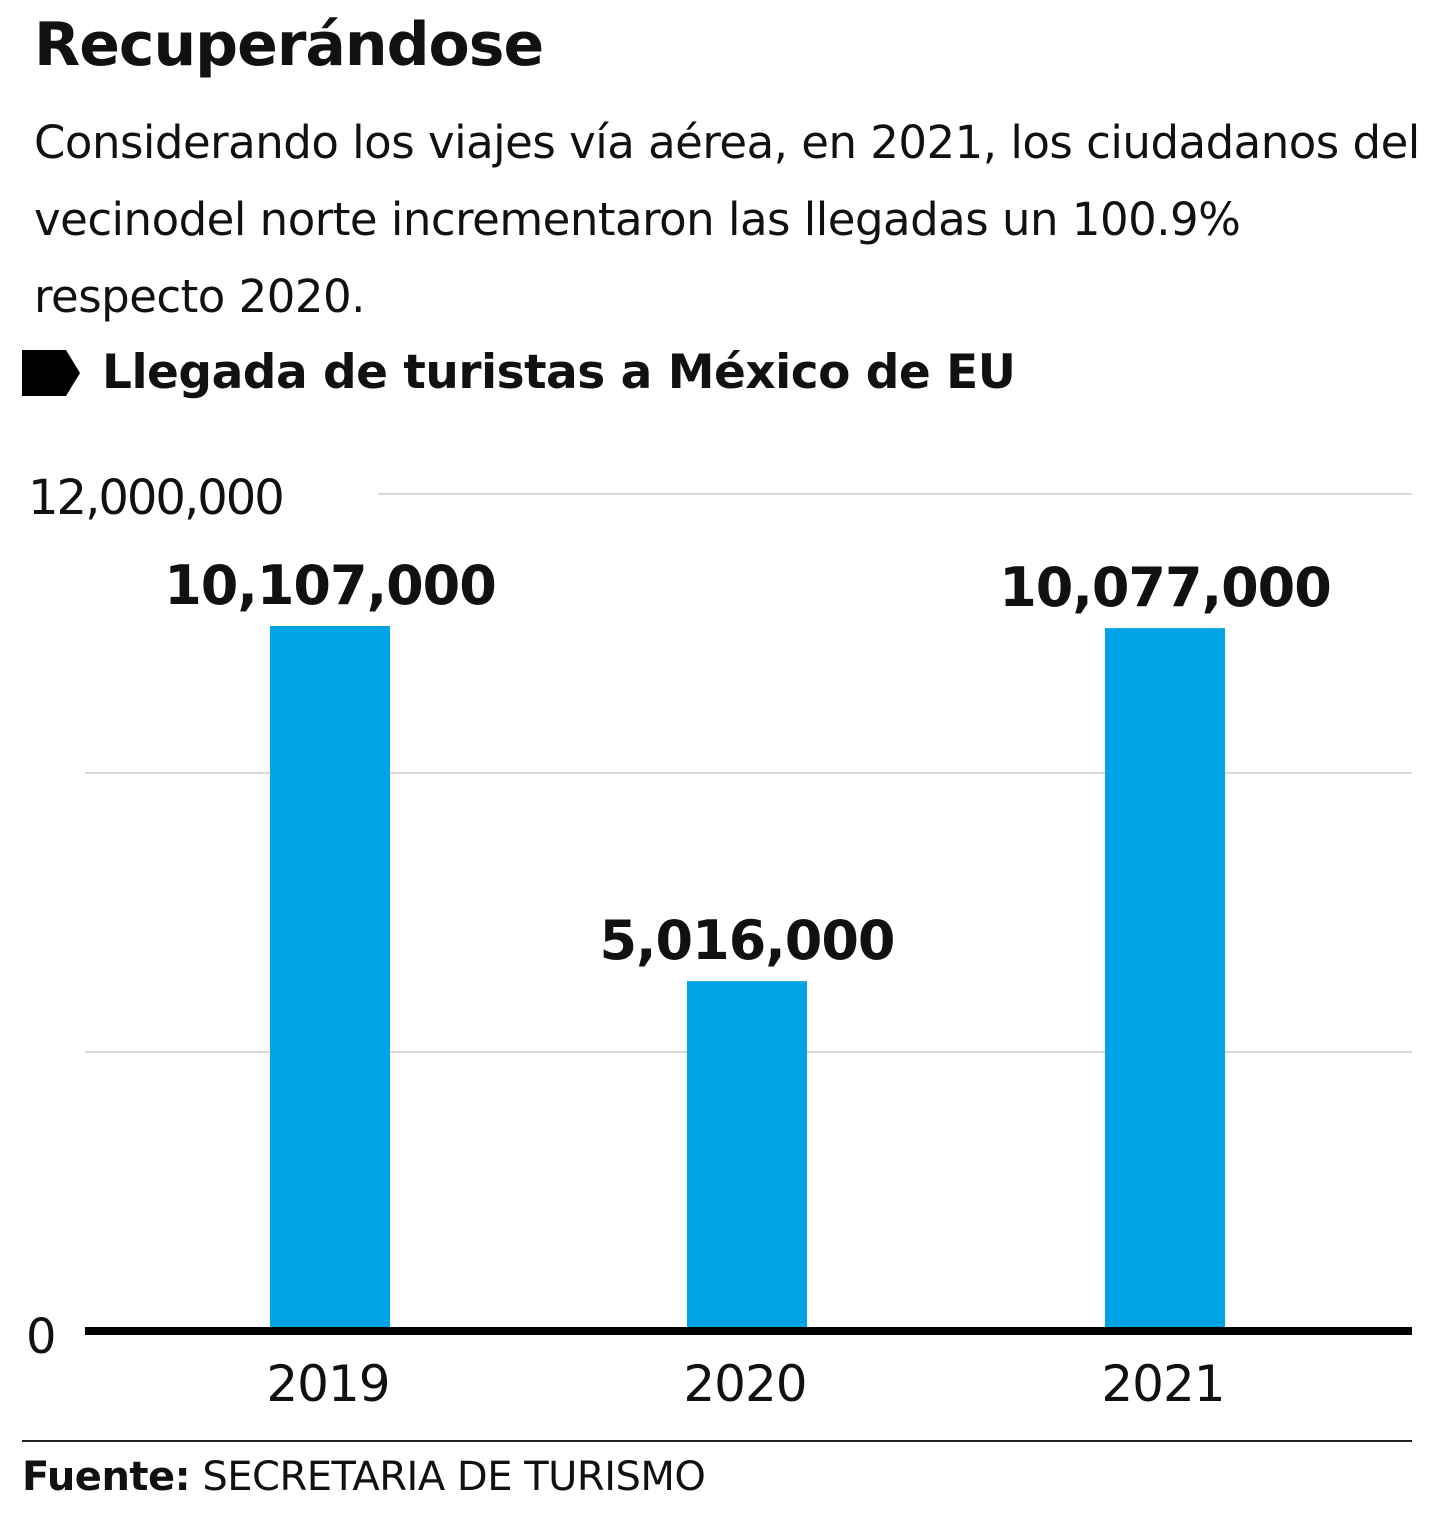  Describe the element at coordinates (1165, 979) in the screenshot. I see `bar-2021` at that location.